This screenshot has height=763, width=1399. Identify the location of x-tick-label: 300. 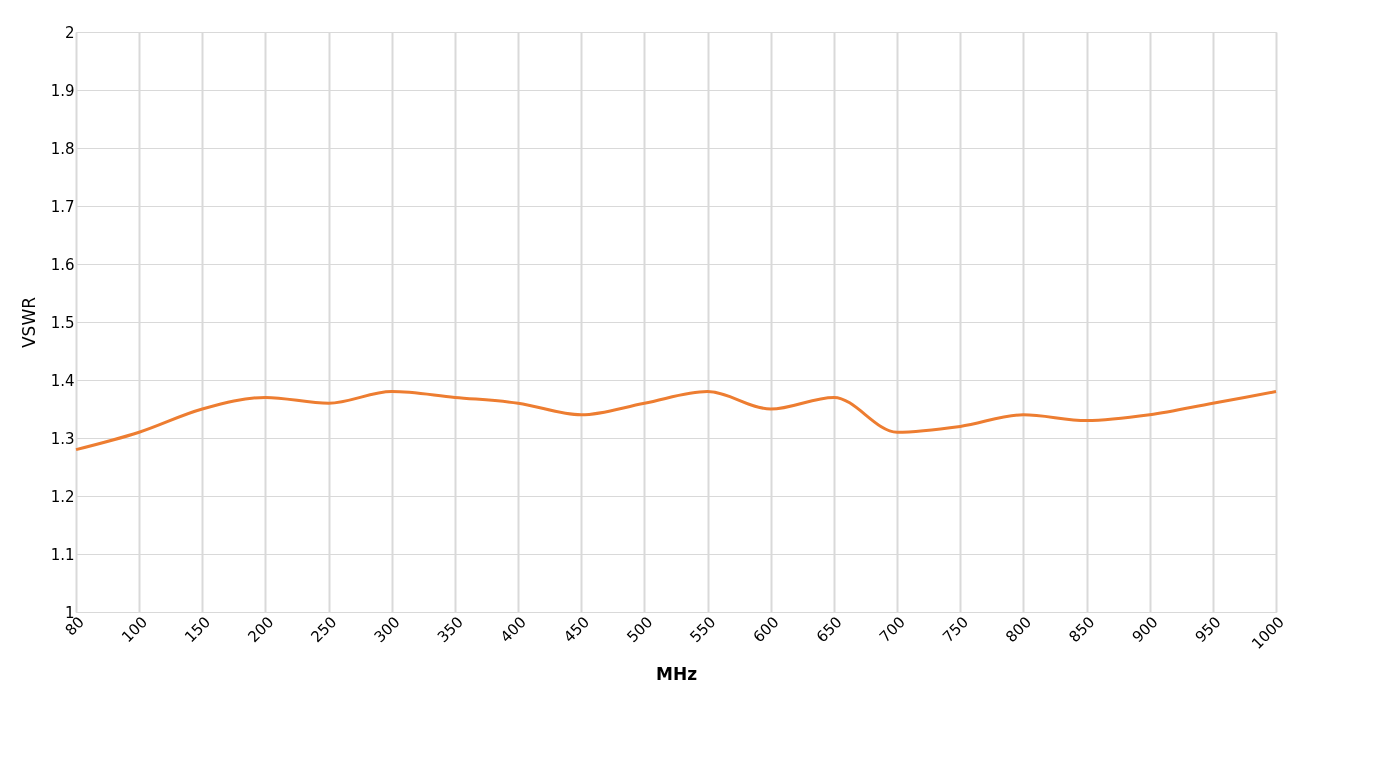
(387, 630).